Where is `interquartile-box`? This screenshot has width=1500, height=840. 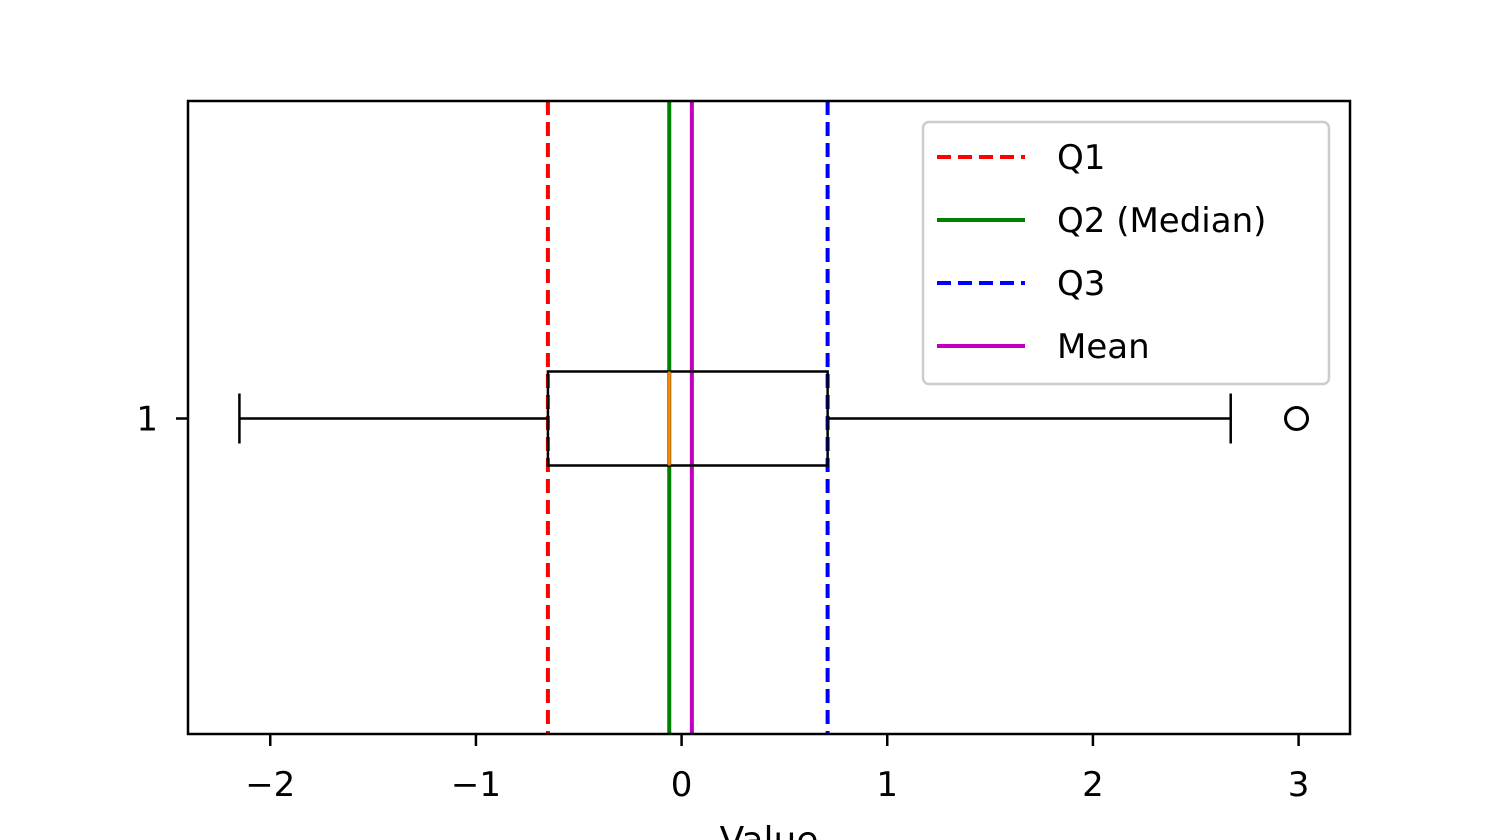 interquartile-box is located at coordinates (687, 418).